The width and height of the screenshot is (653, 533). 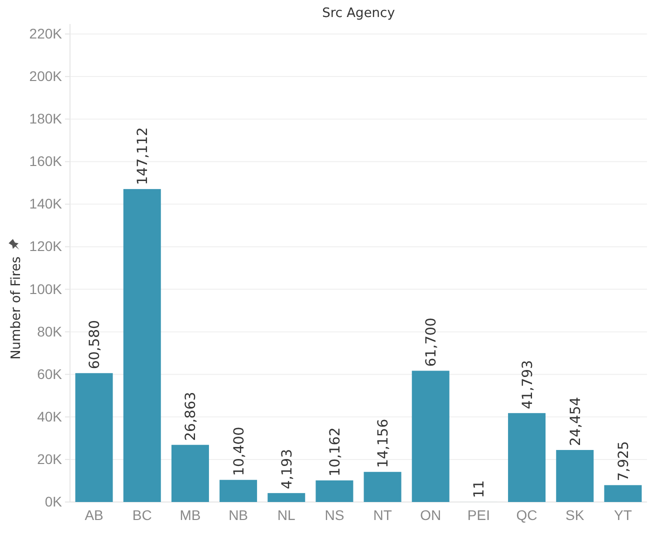 I want to click on data-label: 41,793, so click(x=528, y=385).